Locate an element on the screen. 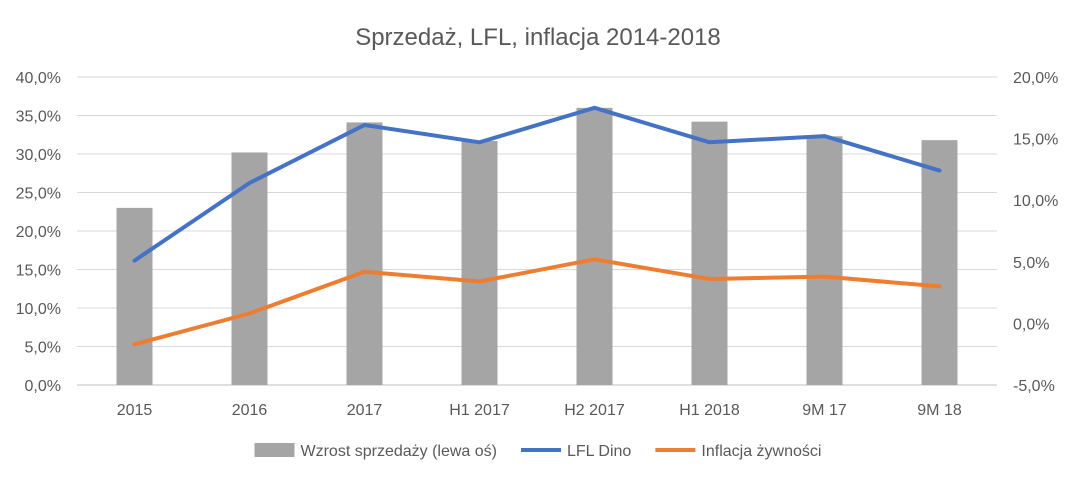 The width and height of the screenshot is (1076, 486). right-axis-tick-label: 20,0% is located at coordinates (1035, 78).